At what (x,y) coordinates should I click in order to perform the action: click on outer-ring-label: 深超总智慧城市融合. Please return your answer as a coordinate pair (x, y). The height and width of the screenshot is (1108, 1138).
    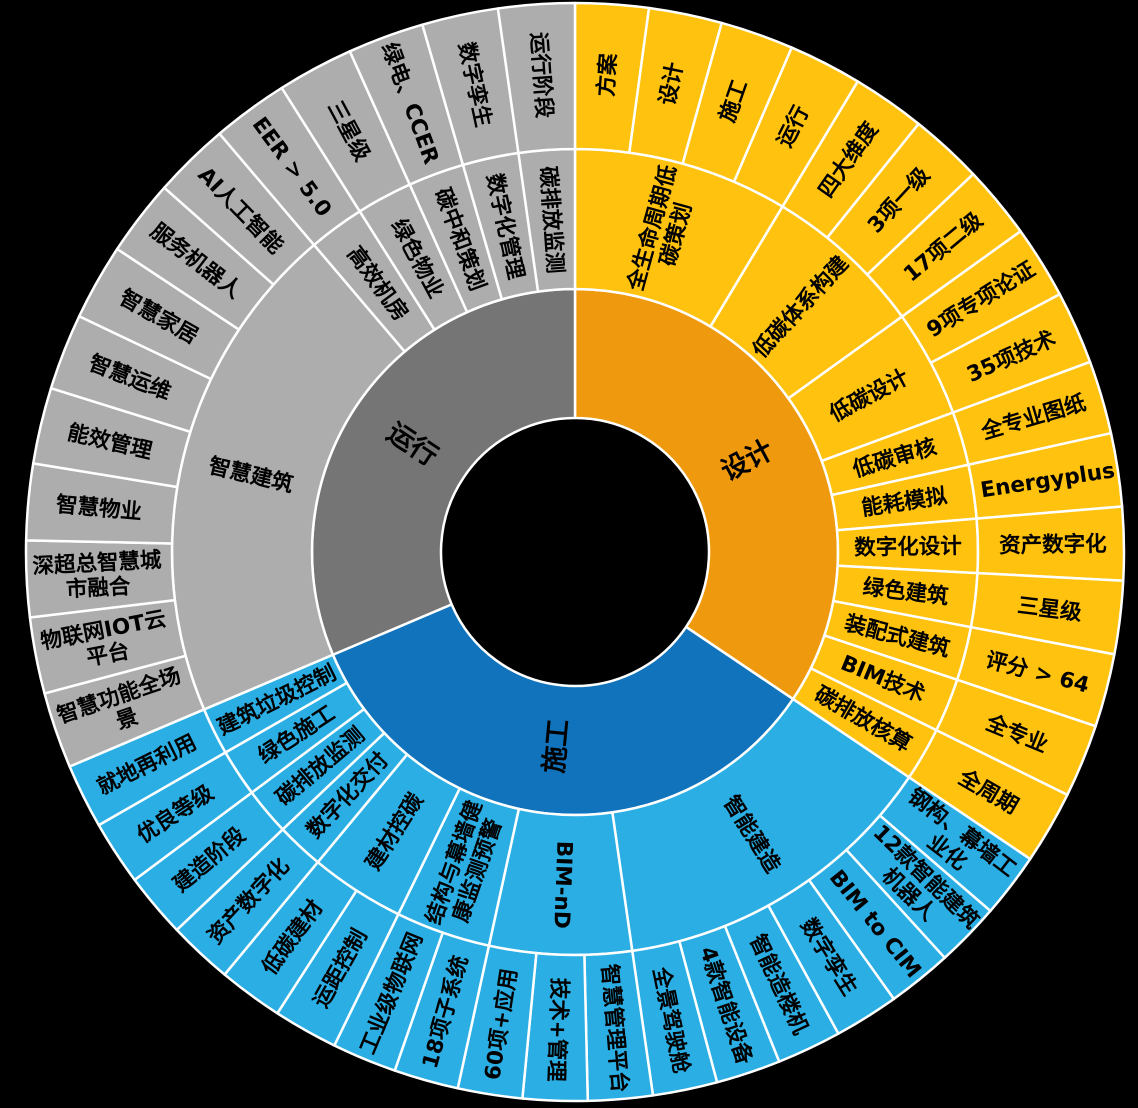
    Looking at the image, I should click on (98, 575).